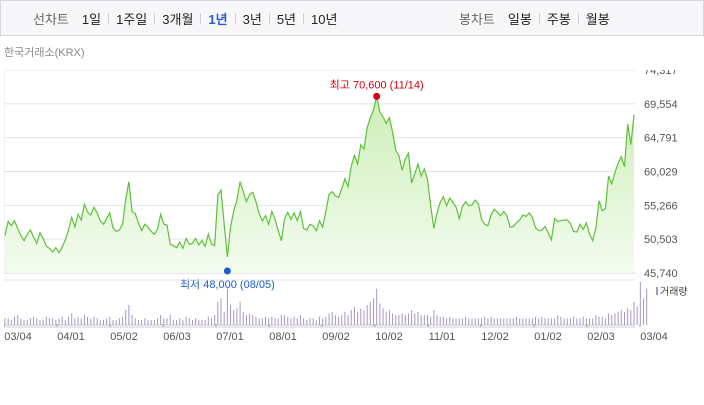 This screenshot has height=405, width=704. I want to click on volume-legend-label: 거래량, so click(674, 292).